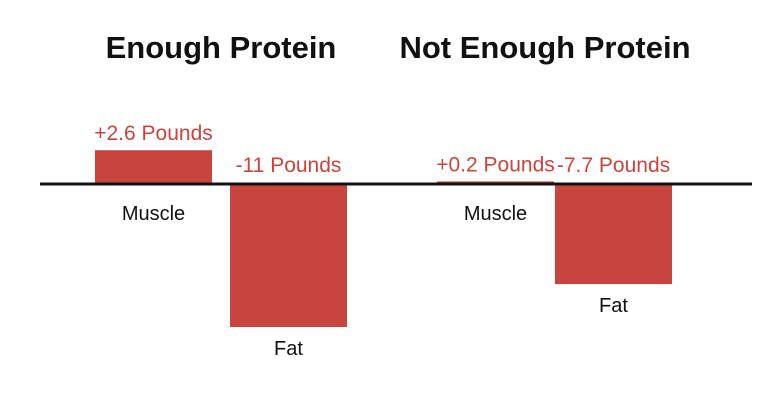  What do you see at coordinates (613, 165) in the screenshot?
I see `group-2-fat-value-label: -7.7 Pounds` at bounding box center [613, 165].